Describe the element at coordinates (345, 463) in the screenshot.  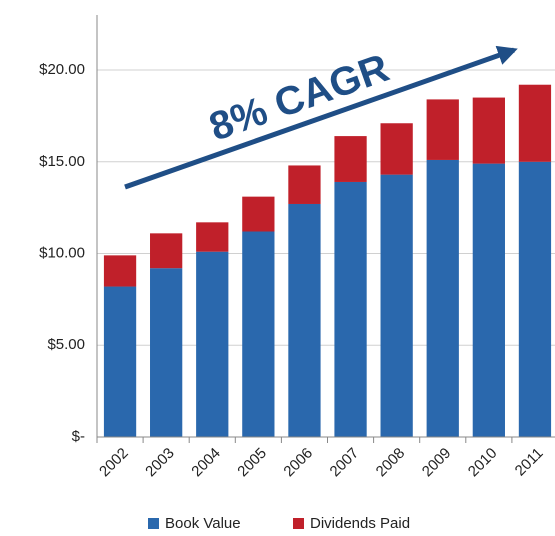
I see `x-tick-label: 2007` at that location.